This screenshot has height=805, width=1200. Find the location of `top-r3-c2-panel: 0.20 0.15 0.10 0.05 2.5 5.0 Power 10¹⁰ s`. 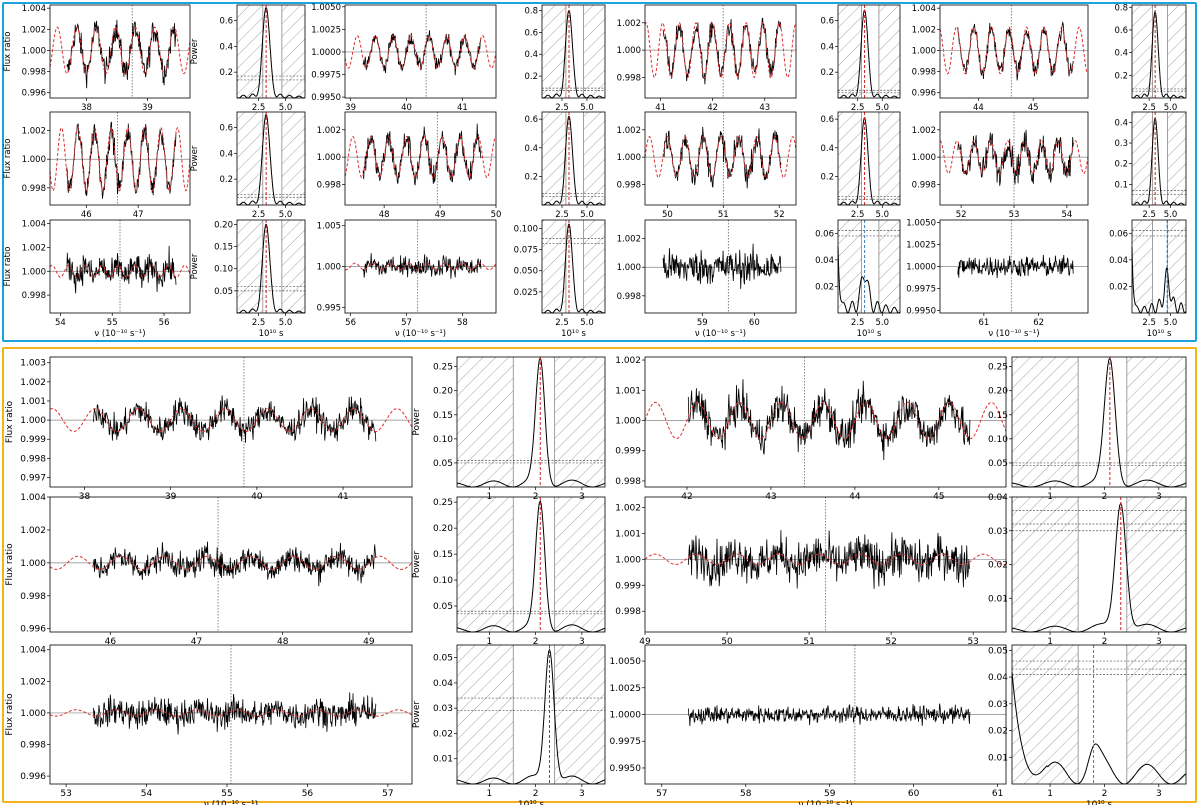

top-r3-c2-panel: 0.20 0.15 0.10 0.05 2.5 5.0 Power 10¹⁰ s is located at coordinates (248, 279).